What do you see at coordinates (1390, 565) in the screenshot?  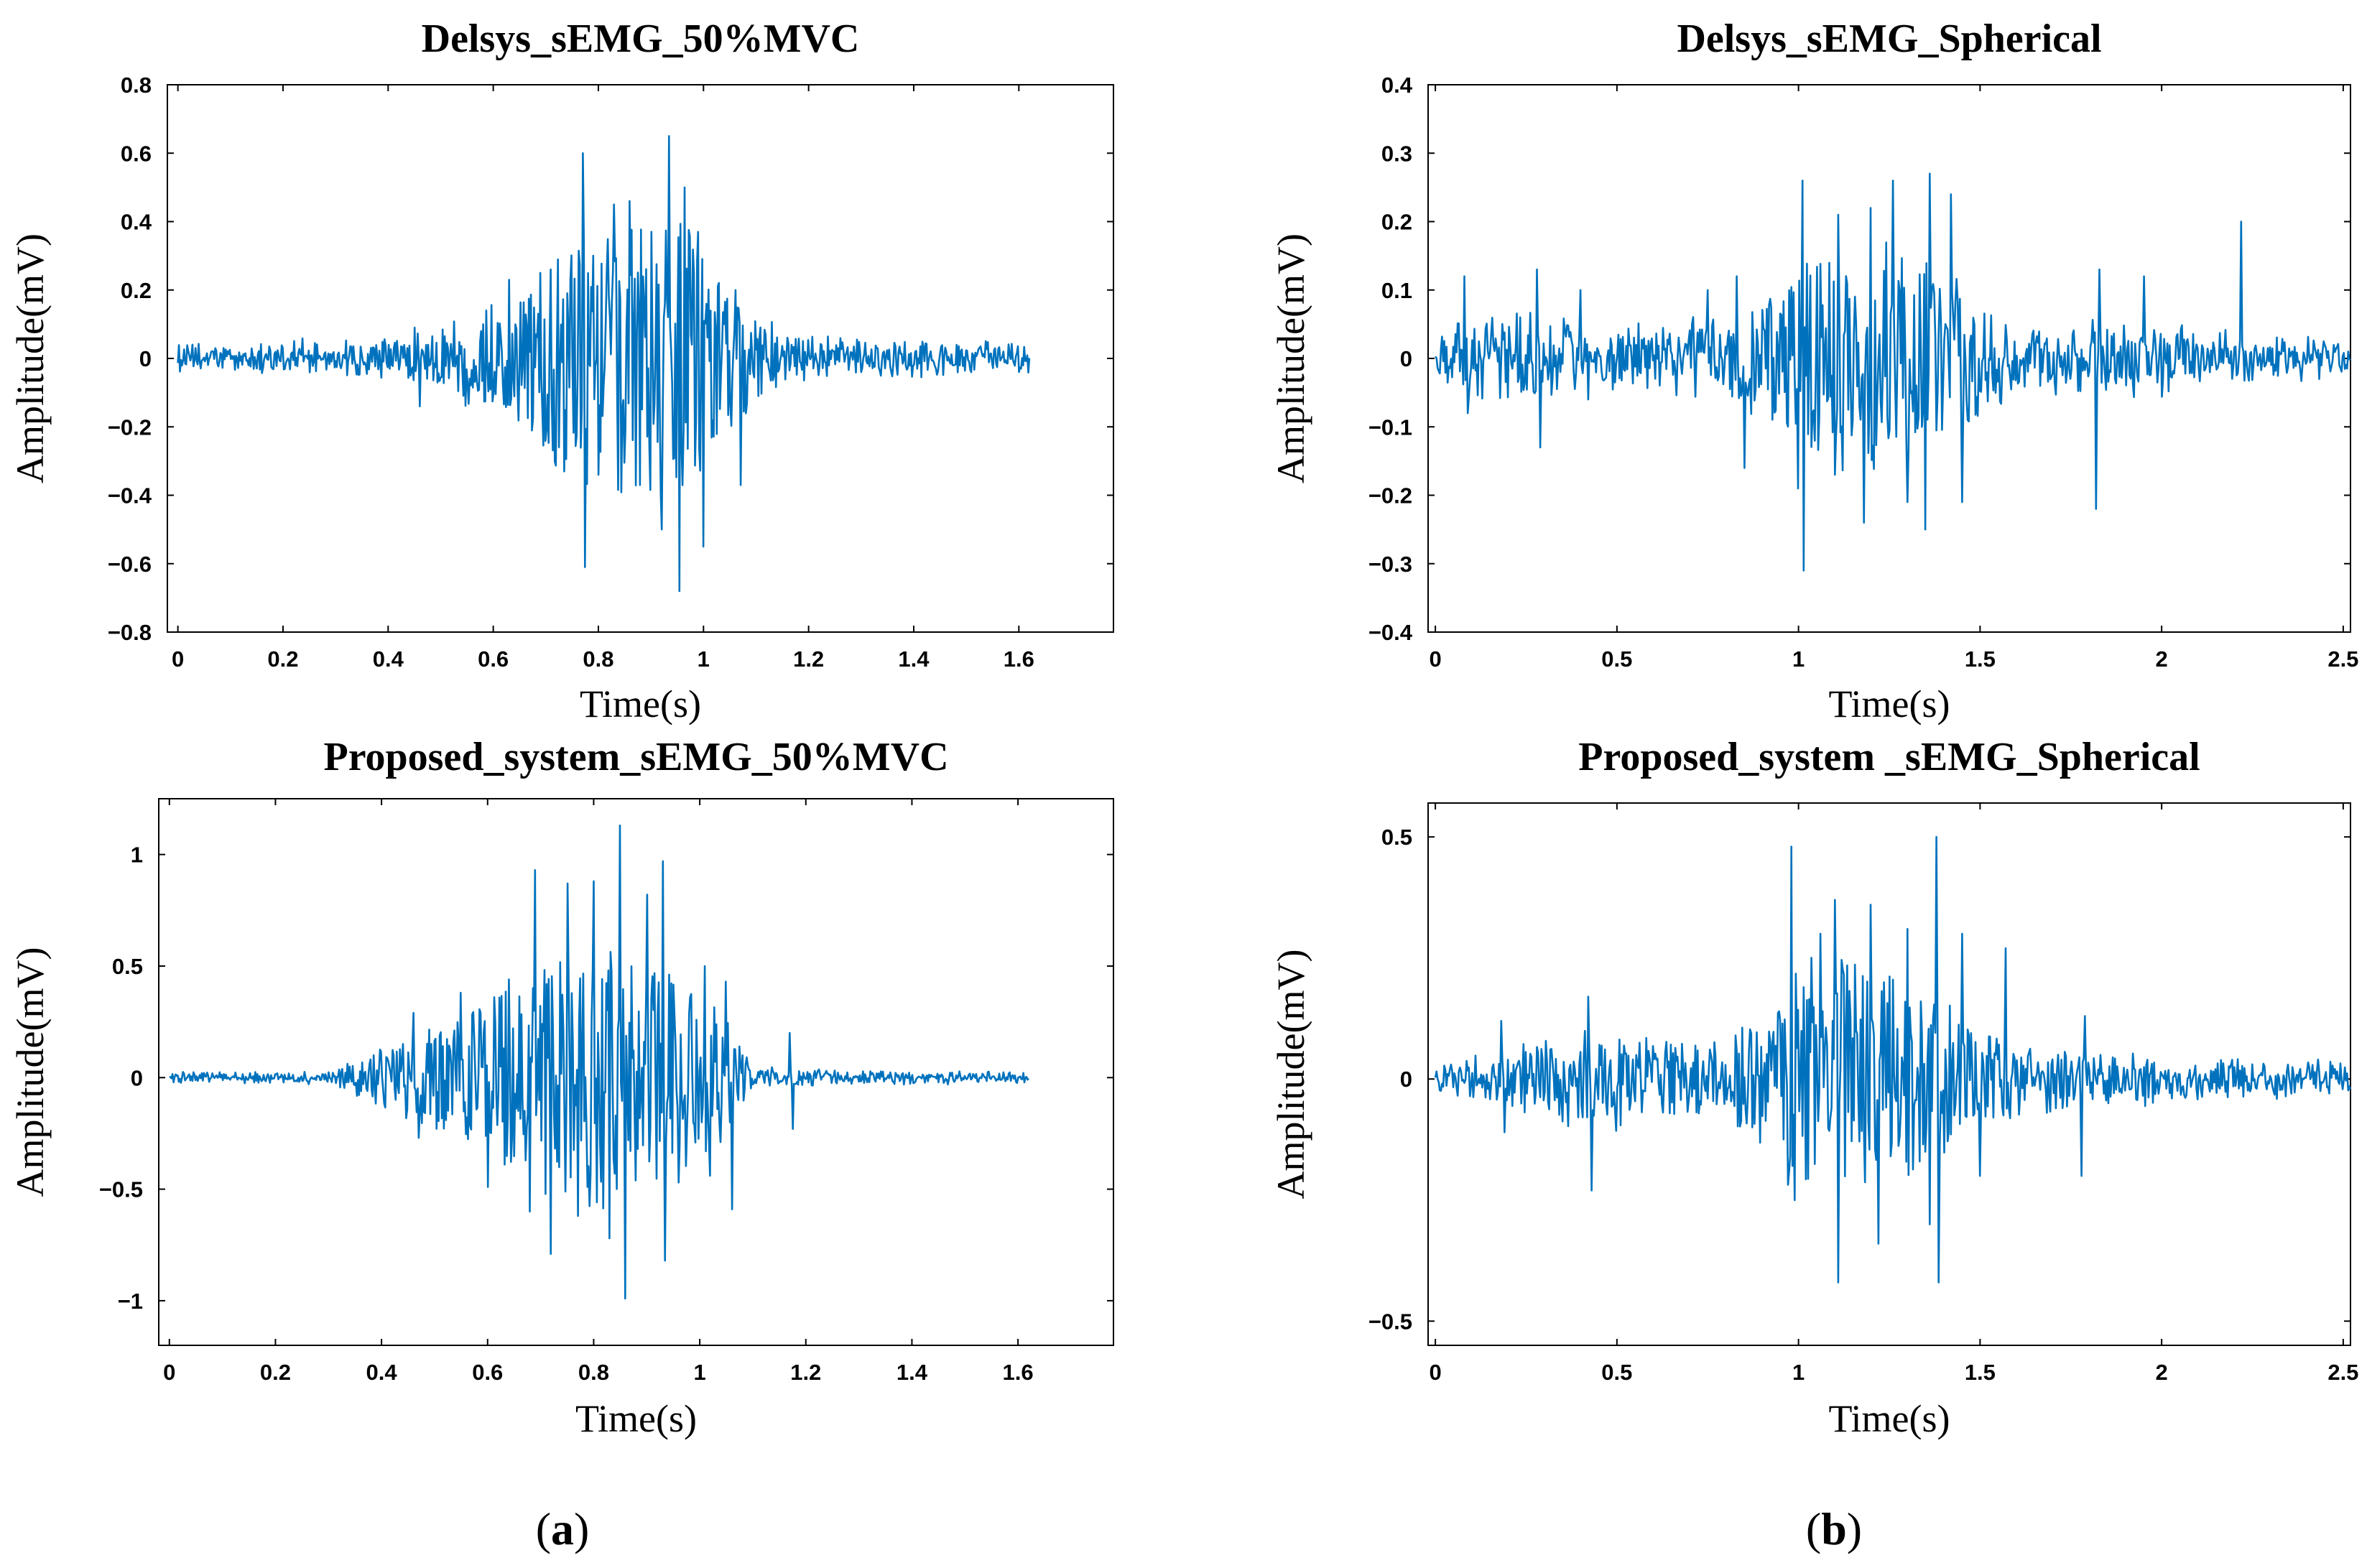 I see `y-tick-label: −0.3` at bounding box center [1390, 565].